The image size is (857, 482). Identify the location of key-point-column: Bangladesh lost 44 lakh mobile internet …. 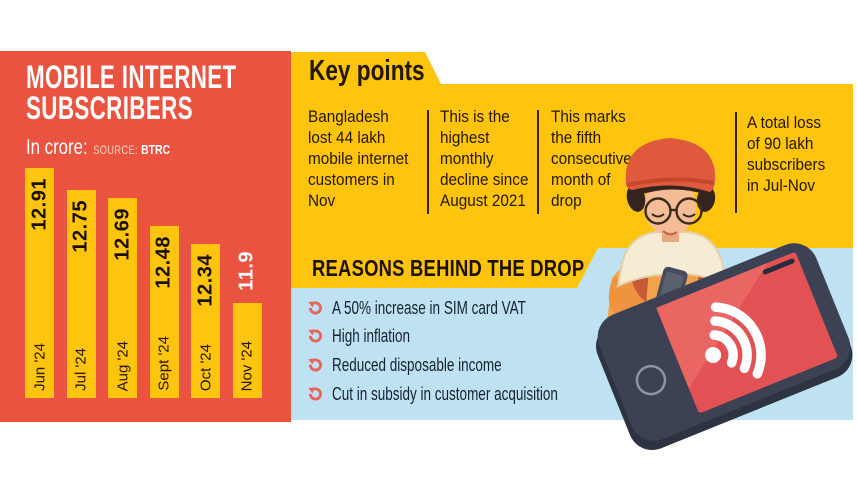
(358, 158).